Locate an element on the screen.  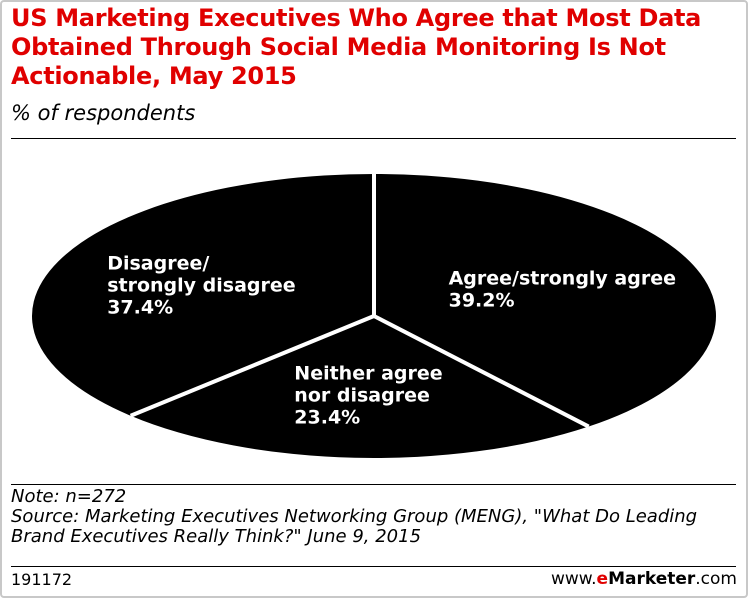
brand-url: www.eMarketer.com is located at coordinates (644, 579).